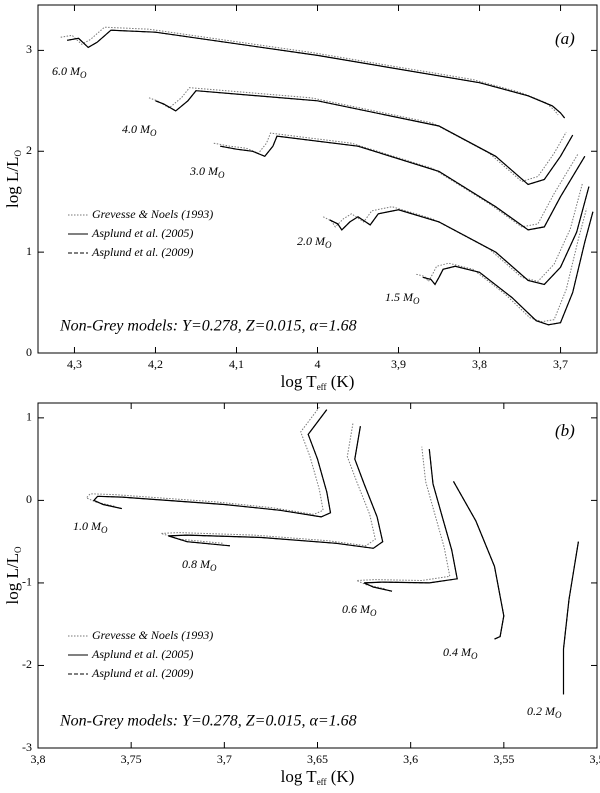 Image resolution: width=600 pixels, height=793 pixels. Describe the element at coordinates (565, 38) in the screenshot. I see `panel-label: (a)` at that location.